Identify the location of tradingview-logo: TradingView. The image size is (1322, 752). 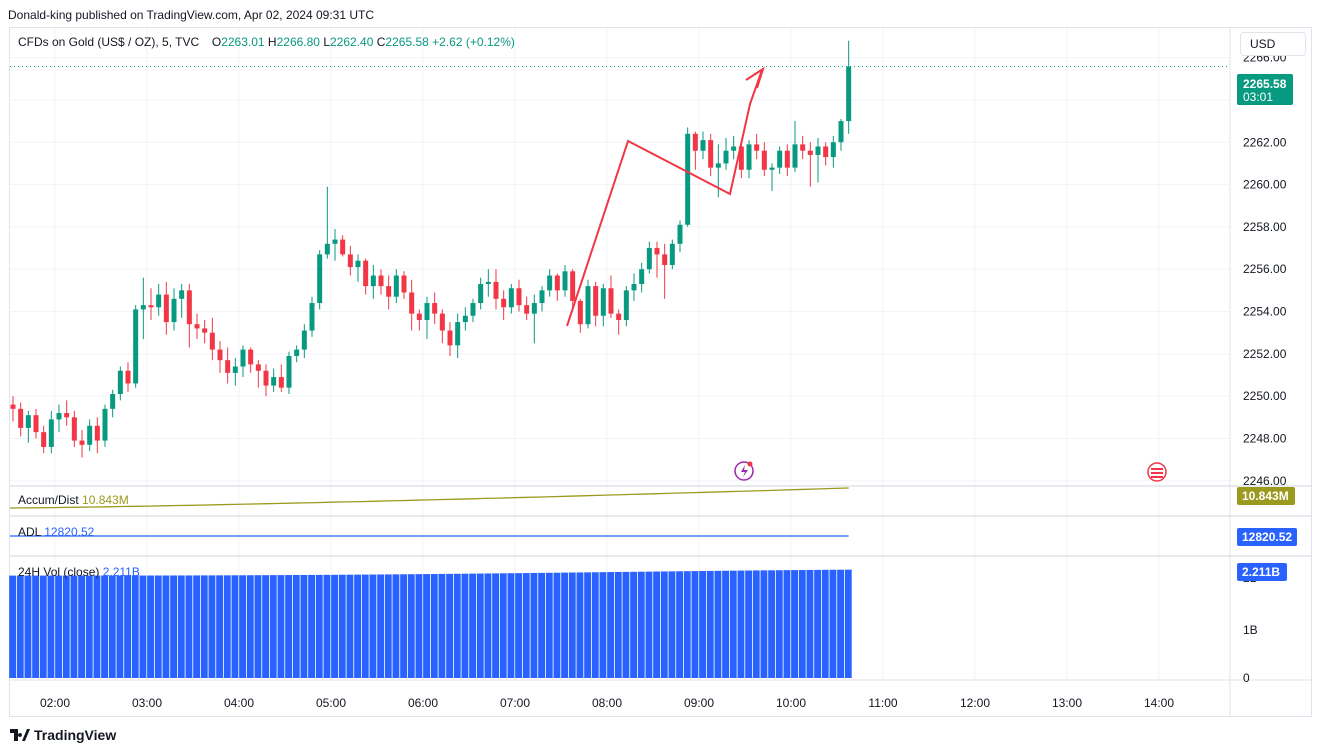
(63, 735).